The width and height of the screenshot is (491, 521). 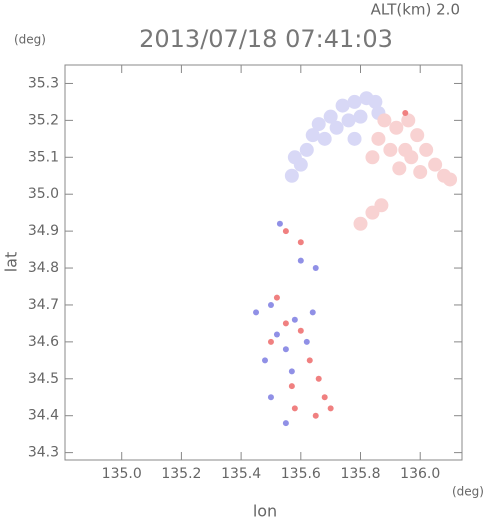 What do you see at coordinates (241, 474) in the screenshot?
I see `x-tick-label: 135.4` at bounding box center [241, 474].